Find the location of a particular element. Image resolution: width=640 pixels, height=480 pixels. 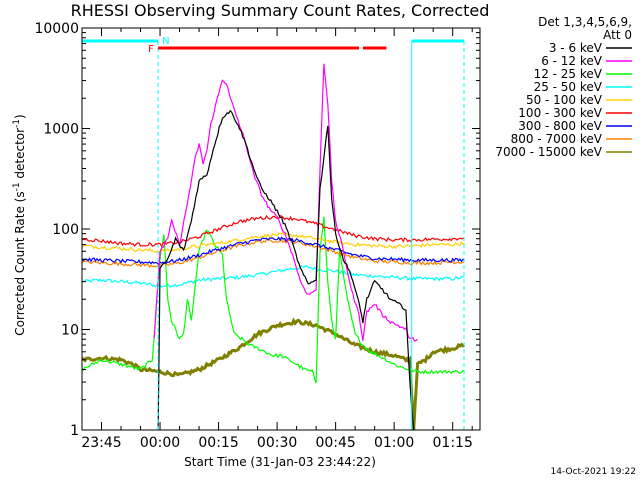

legend-header-2: Att 0 is located at coordinates (617, 35).